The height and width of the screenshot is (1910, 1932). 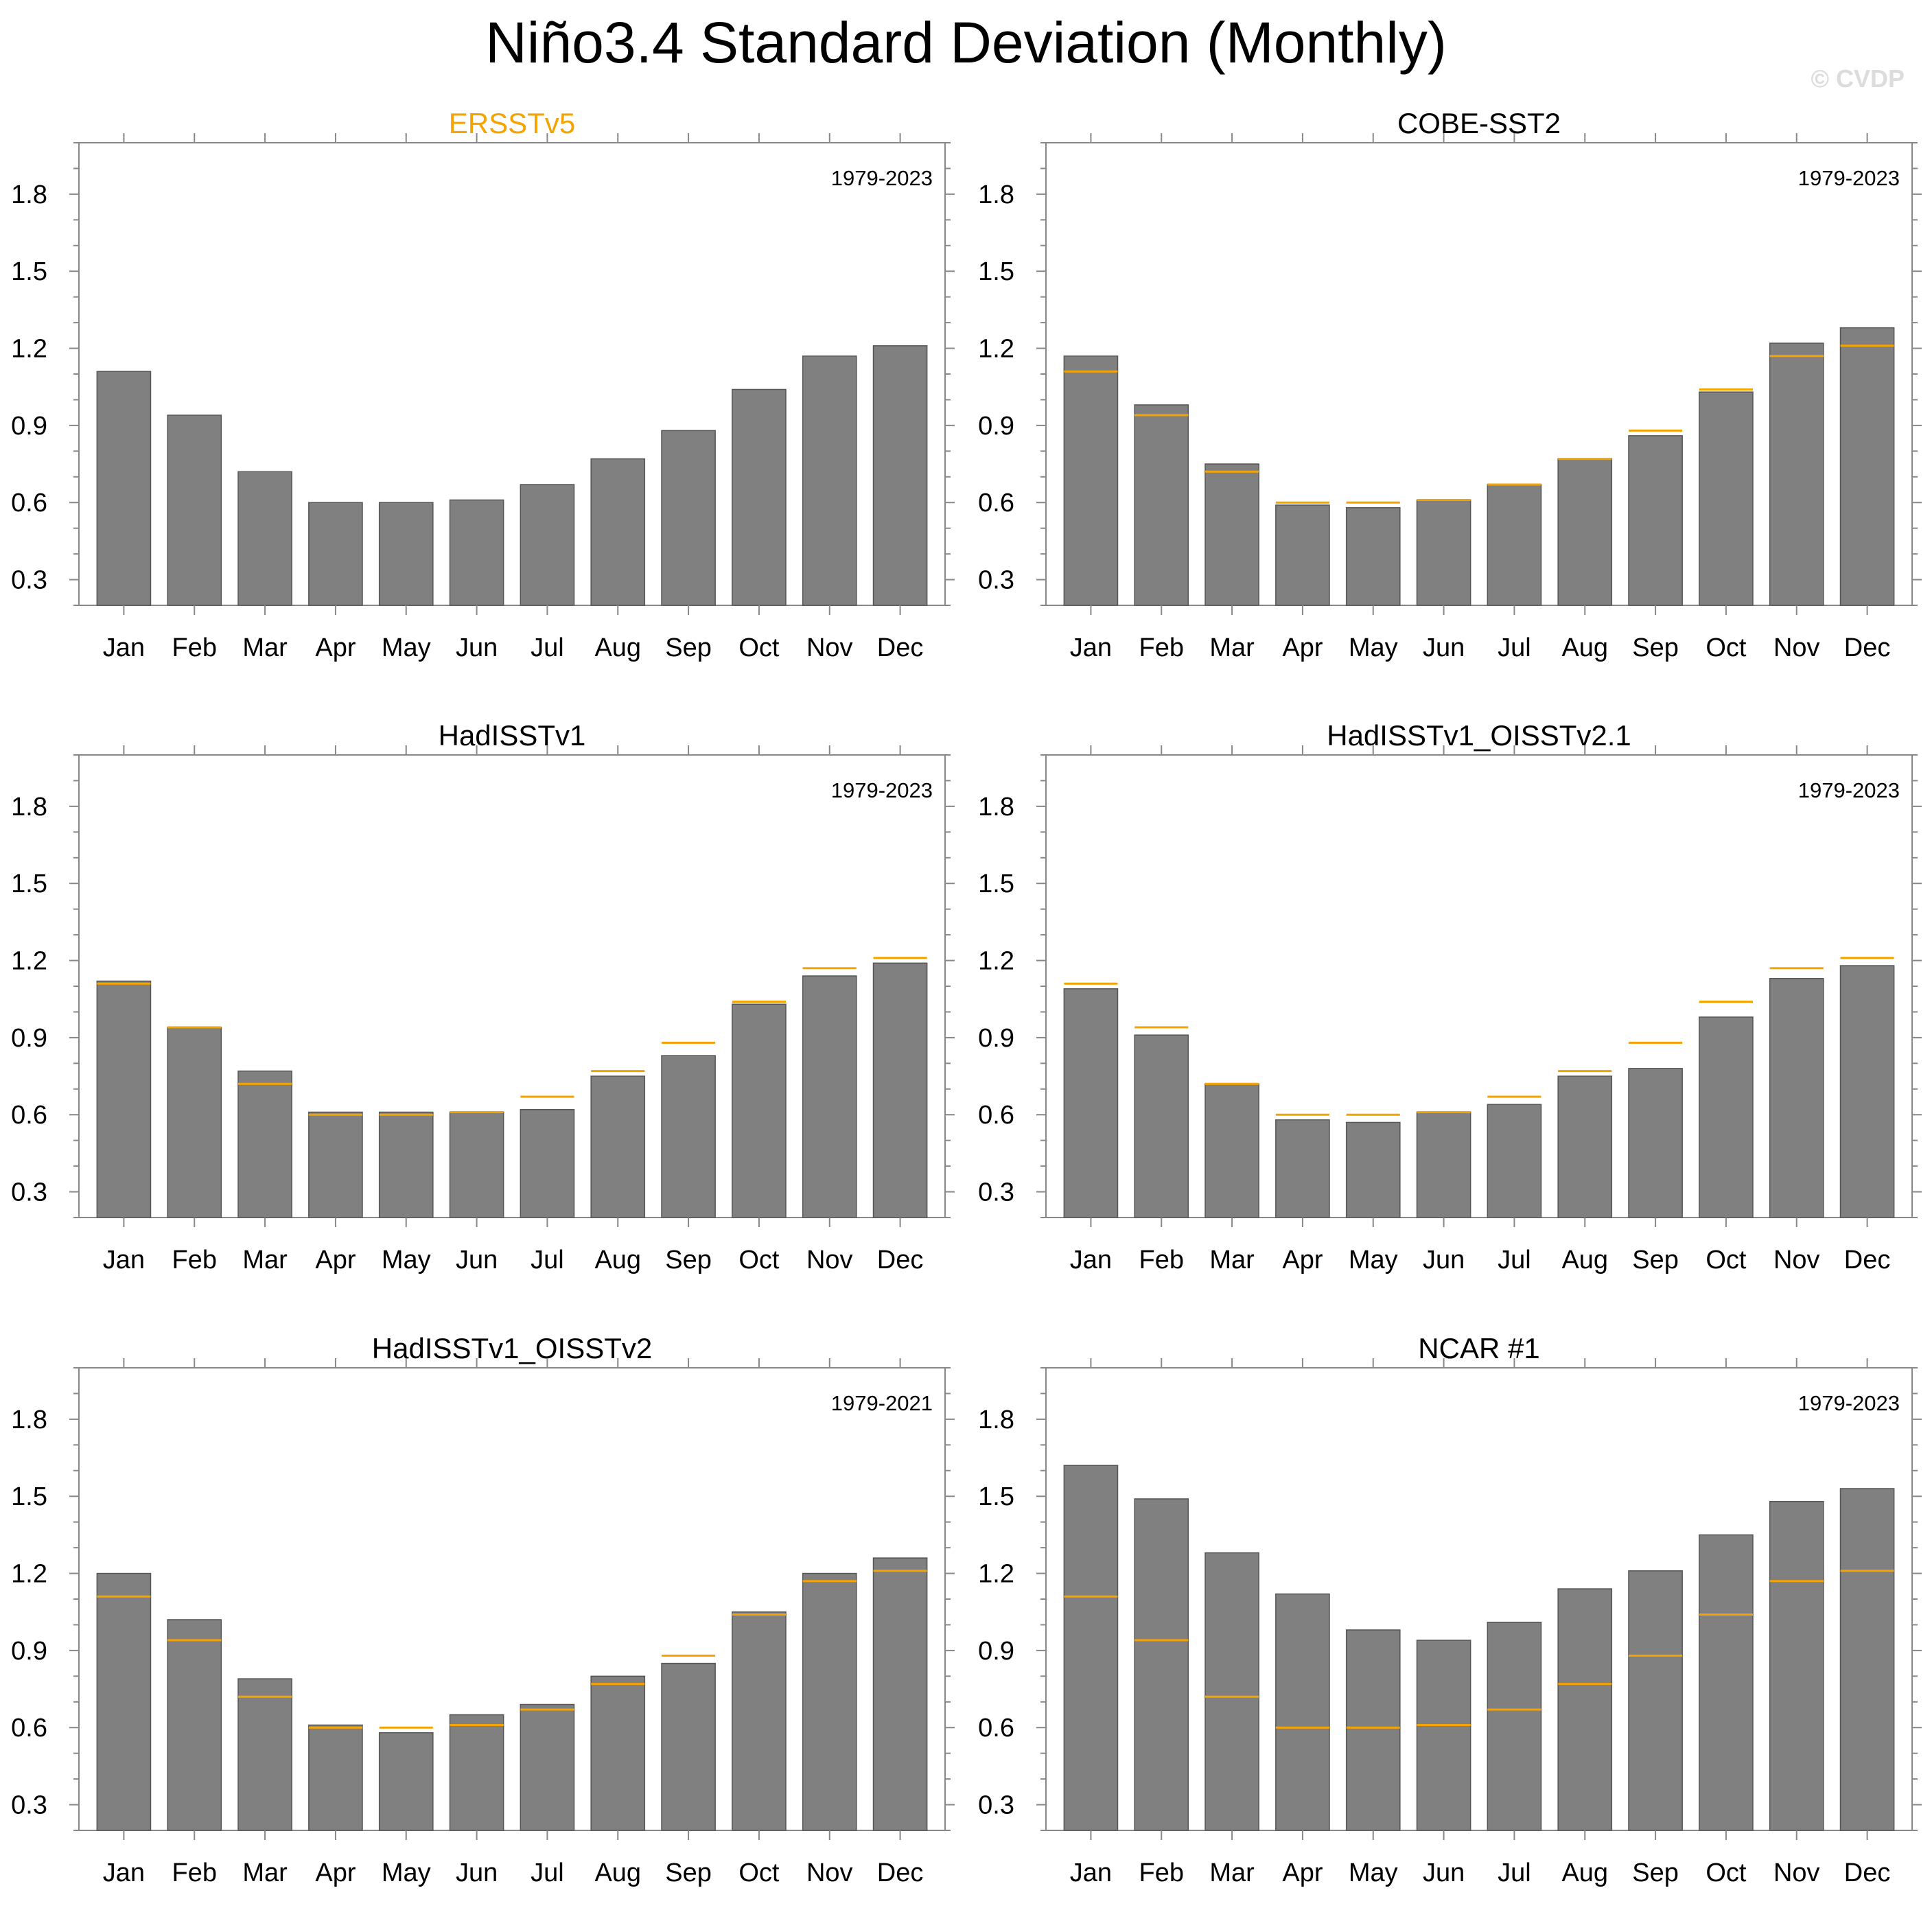 What do you see at coordinates (1479, 123) in the screenshot?
I see `panel-title: COBE-SST2` at bounding box center [1479, 123].